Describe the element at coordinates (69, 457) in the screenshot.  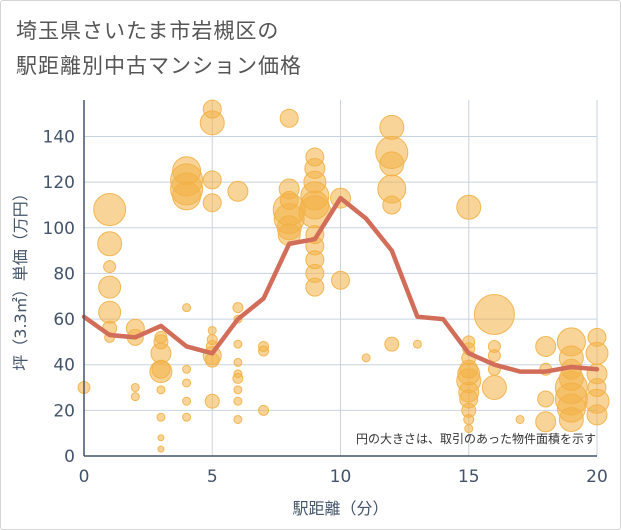
I see `y-tick-label: 0` at that location.